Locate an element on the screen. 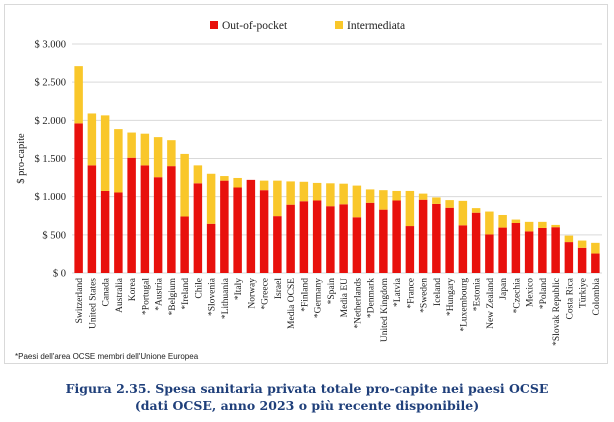 Image resolution: width=614 pixels, height=422 pixels. x-tick-label: United Kingdom is located at coordinates (385, 309).